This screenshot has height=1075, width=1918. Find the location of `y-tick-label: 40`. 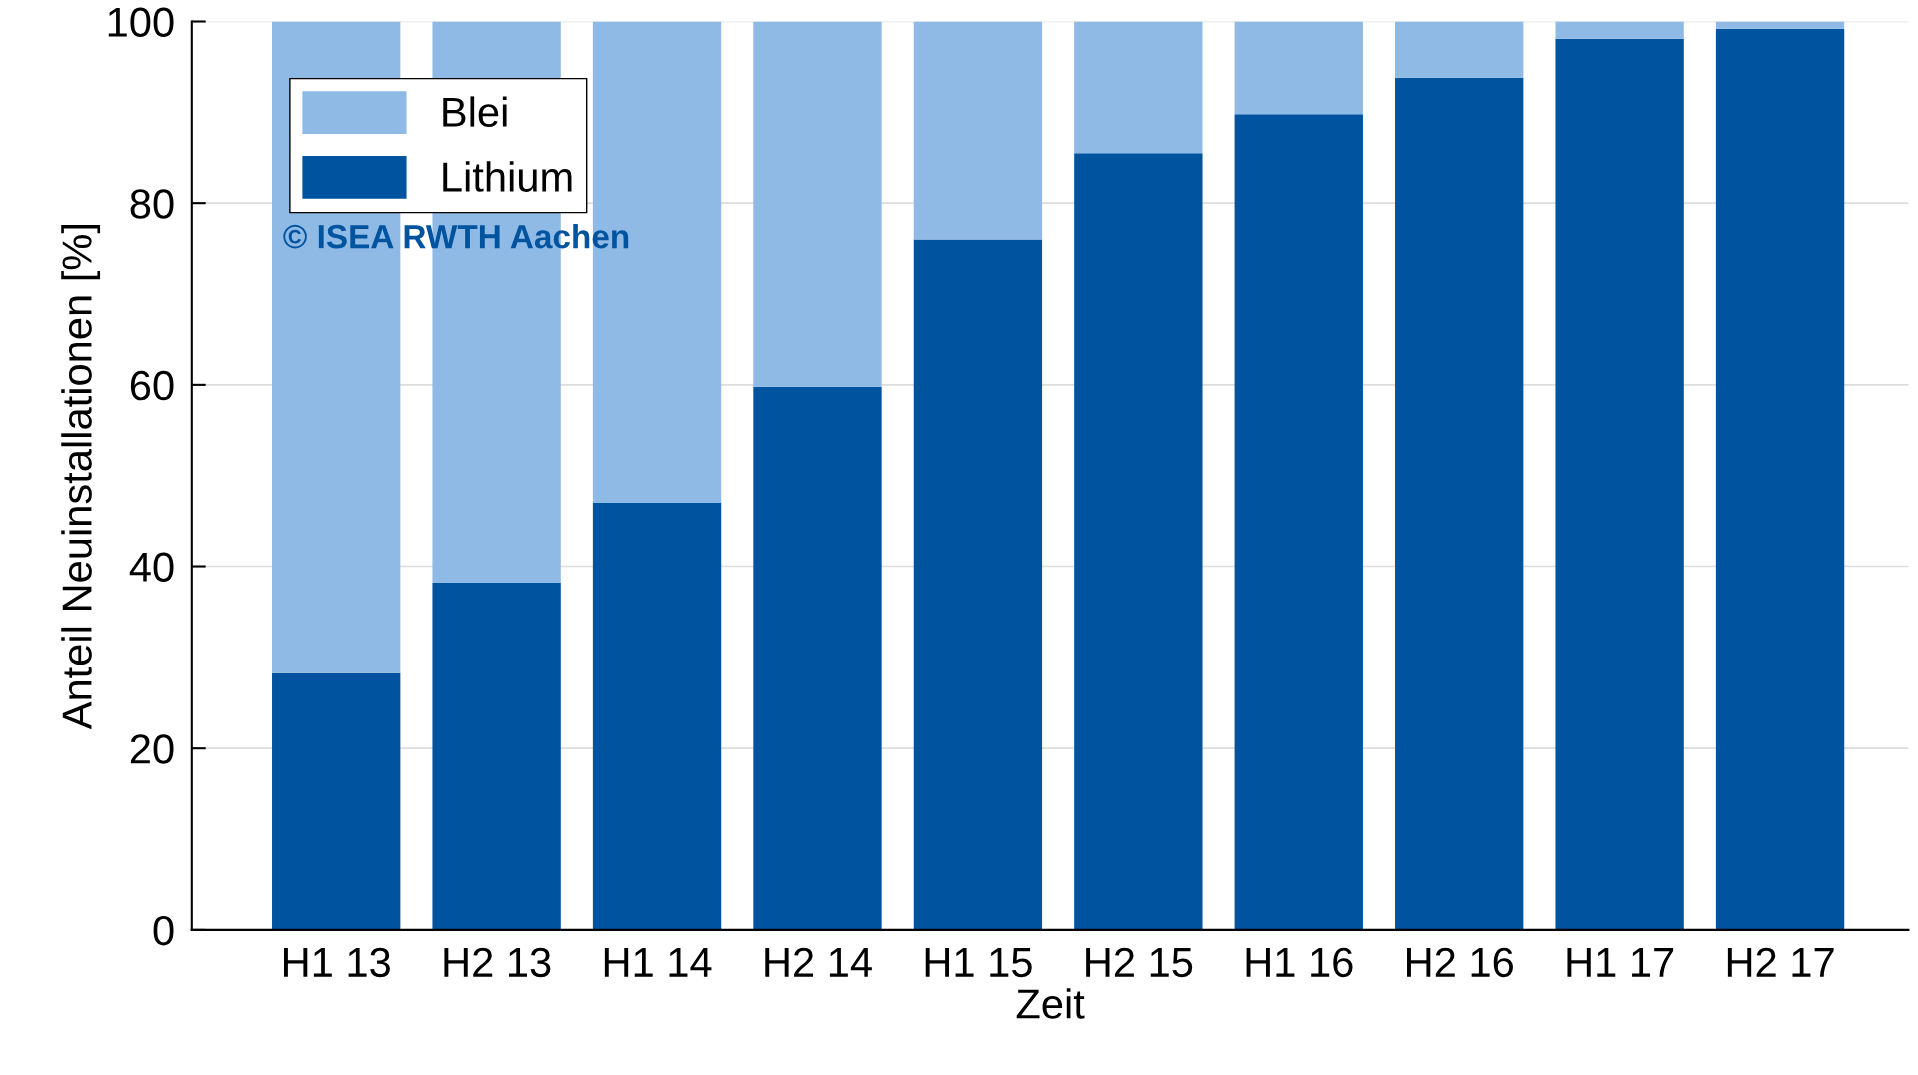

y-tick-label: 40 is located at coordinates (151, 567).